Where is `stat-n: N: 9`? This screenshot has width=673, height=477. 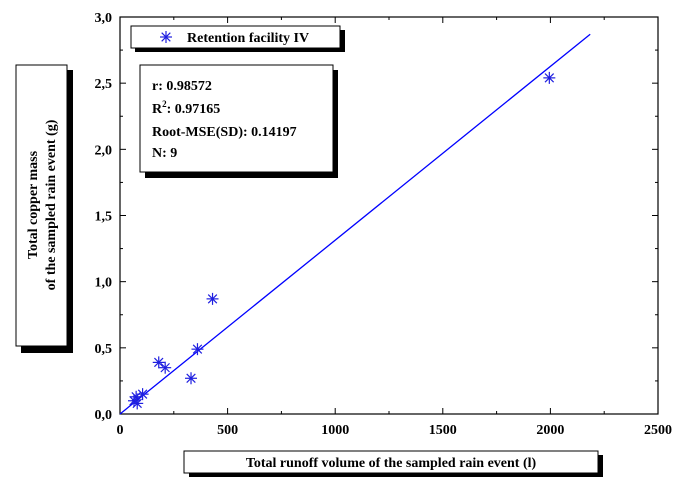 stat-n: N: 9 is located at coordinates (164, 153).